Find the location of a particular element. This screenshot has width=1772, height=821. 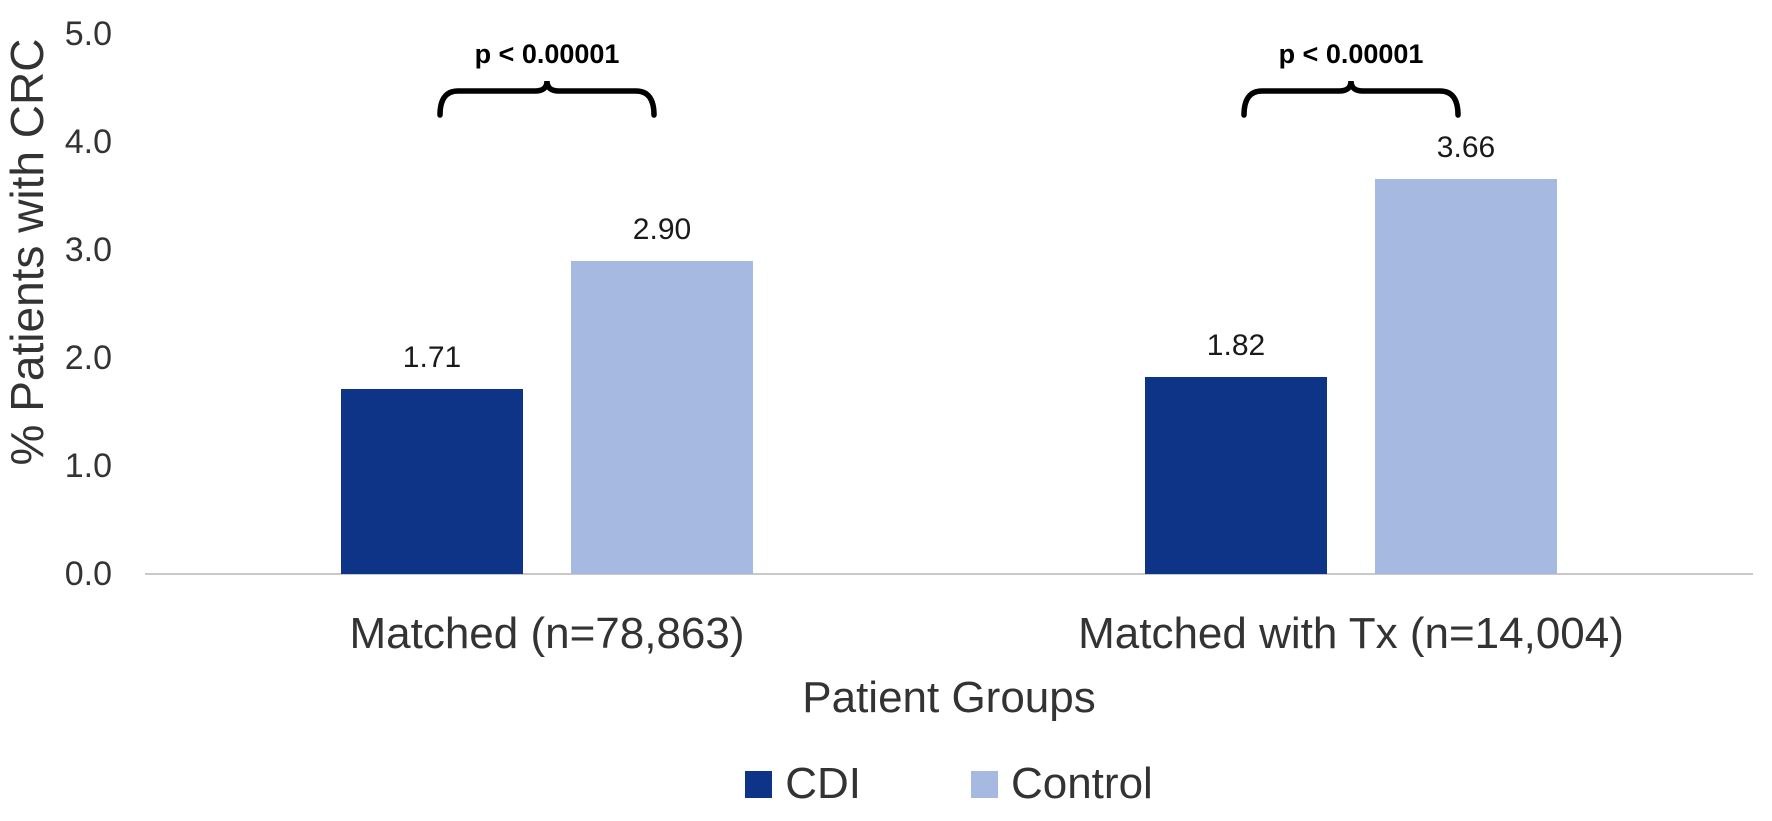

legend-item-cdi: CDI is located at coordinates (803, 784).